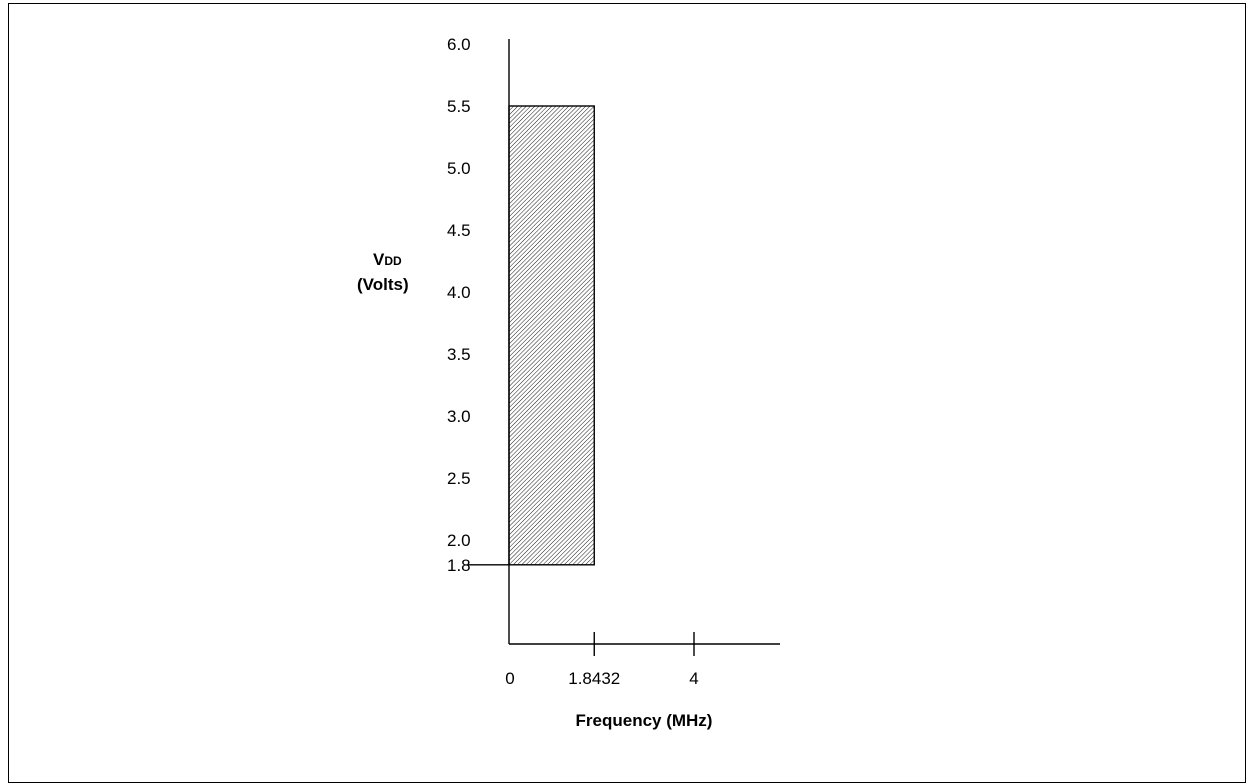 The height and width of the screenshot is (783, 1250). I want to click on operating-region-bar, so click(551, 335).